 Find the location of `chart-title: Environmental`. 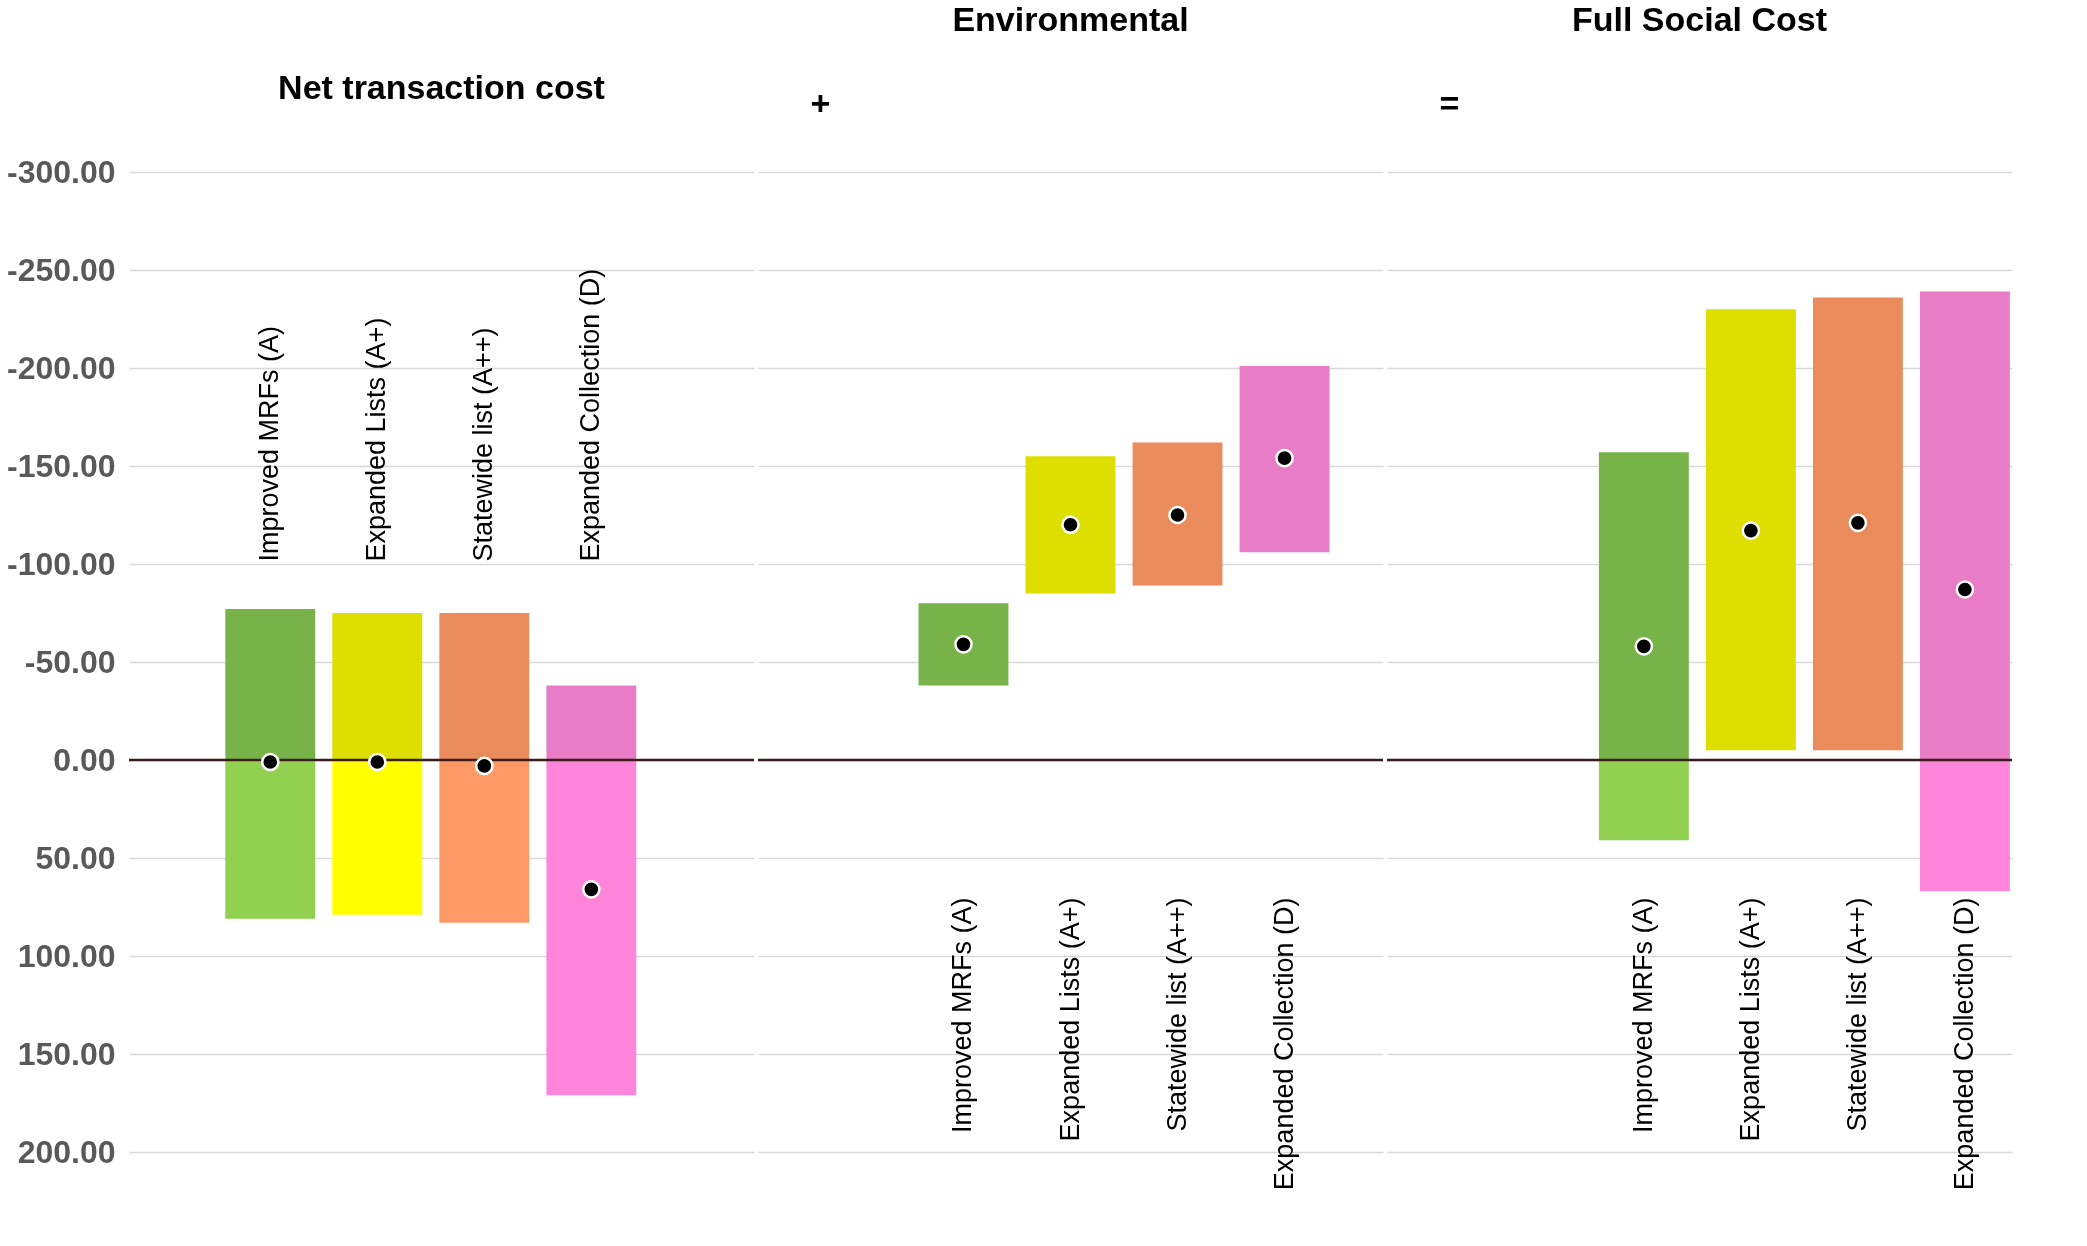

chart-title: Environmental is located at coordinates (1070, 19).